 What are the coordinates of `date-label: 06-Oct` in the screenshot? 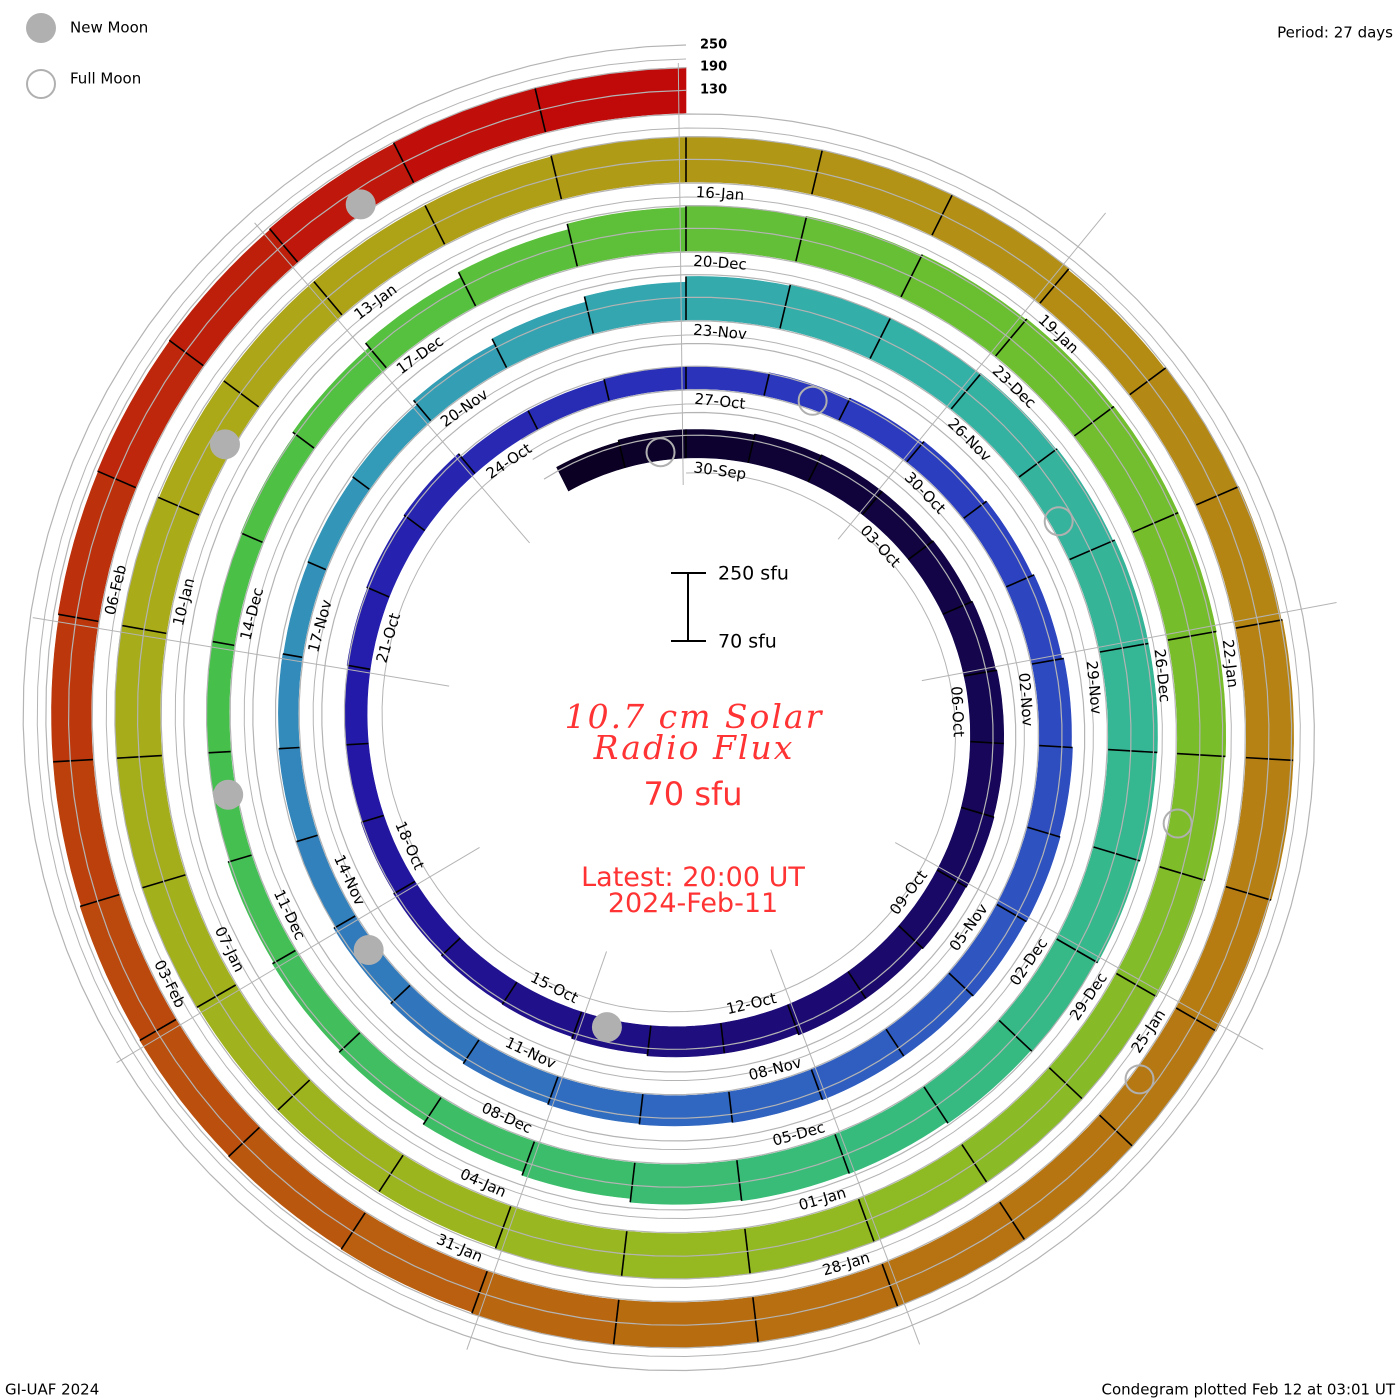 It's located at (957, 712).